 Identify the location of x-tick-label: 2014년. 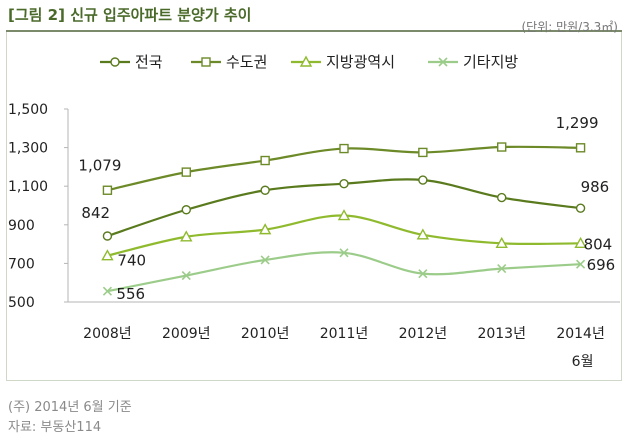
(580, 334).